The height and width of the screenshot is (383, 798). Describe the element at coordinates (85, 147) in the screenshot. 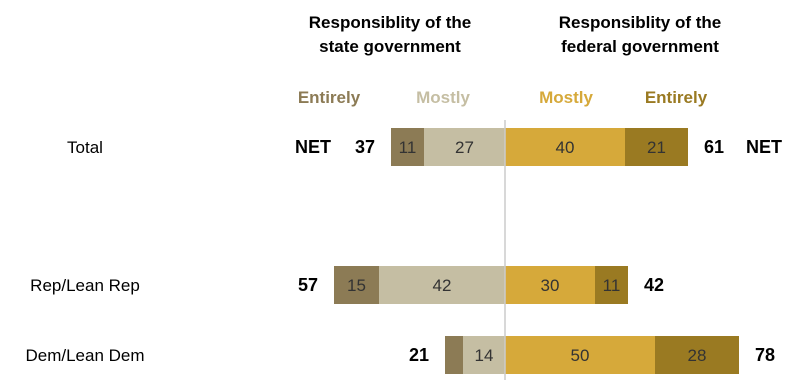

I see `row-label-total: Total` at that location.